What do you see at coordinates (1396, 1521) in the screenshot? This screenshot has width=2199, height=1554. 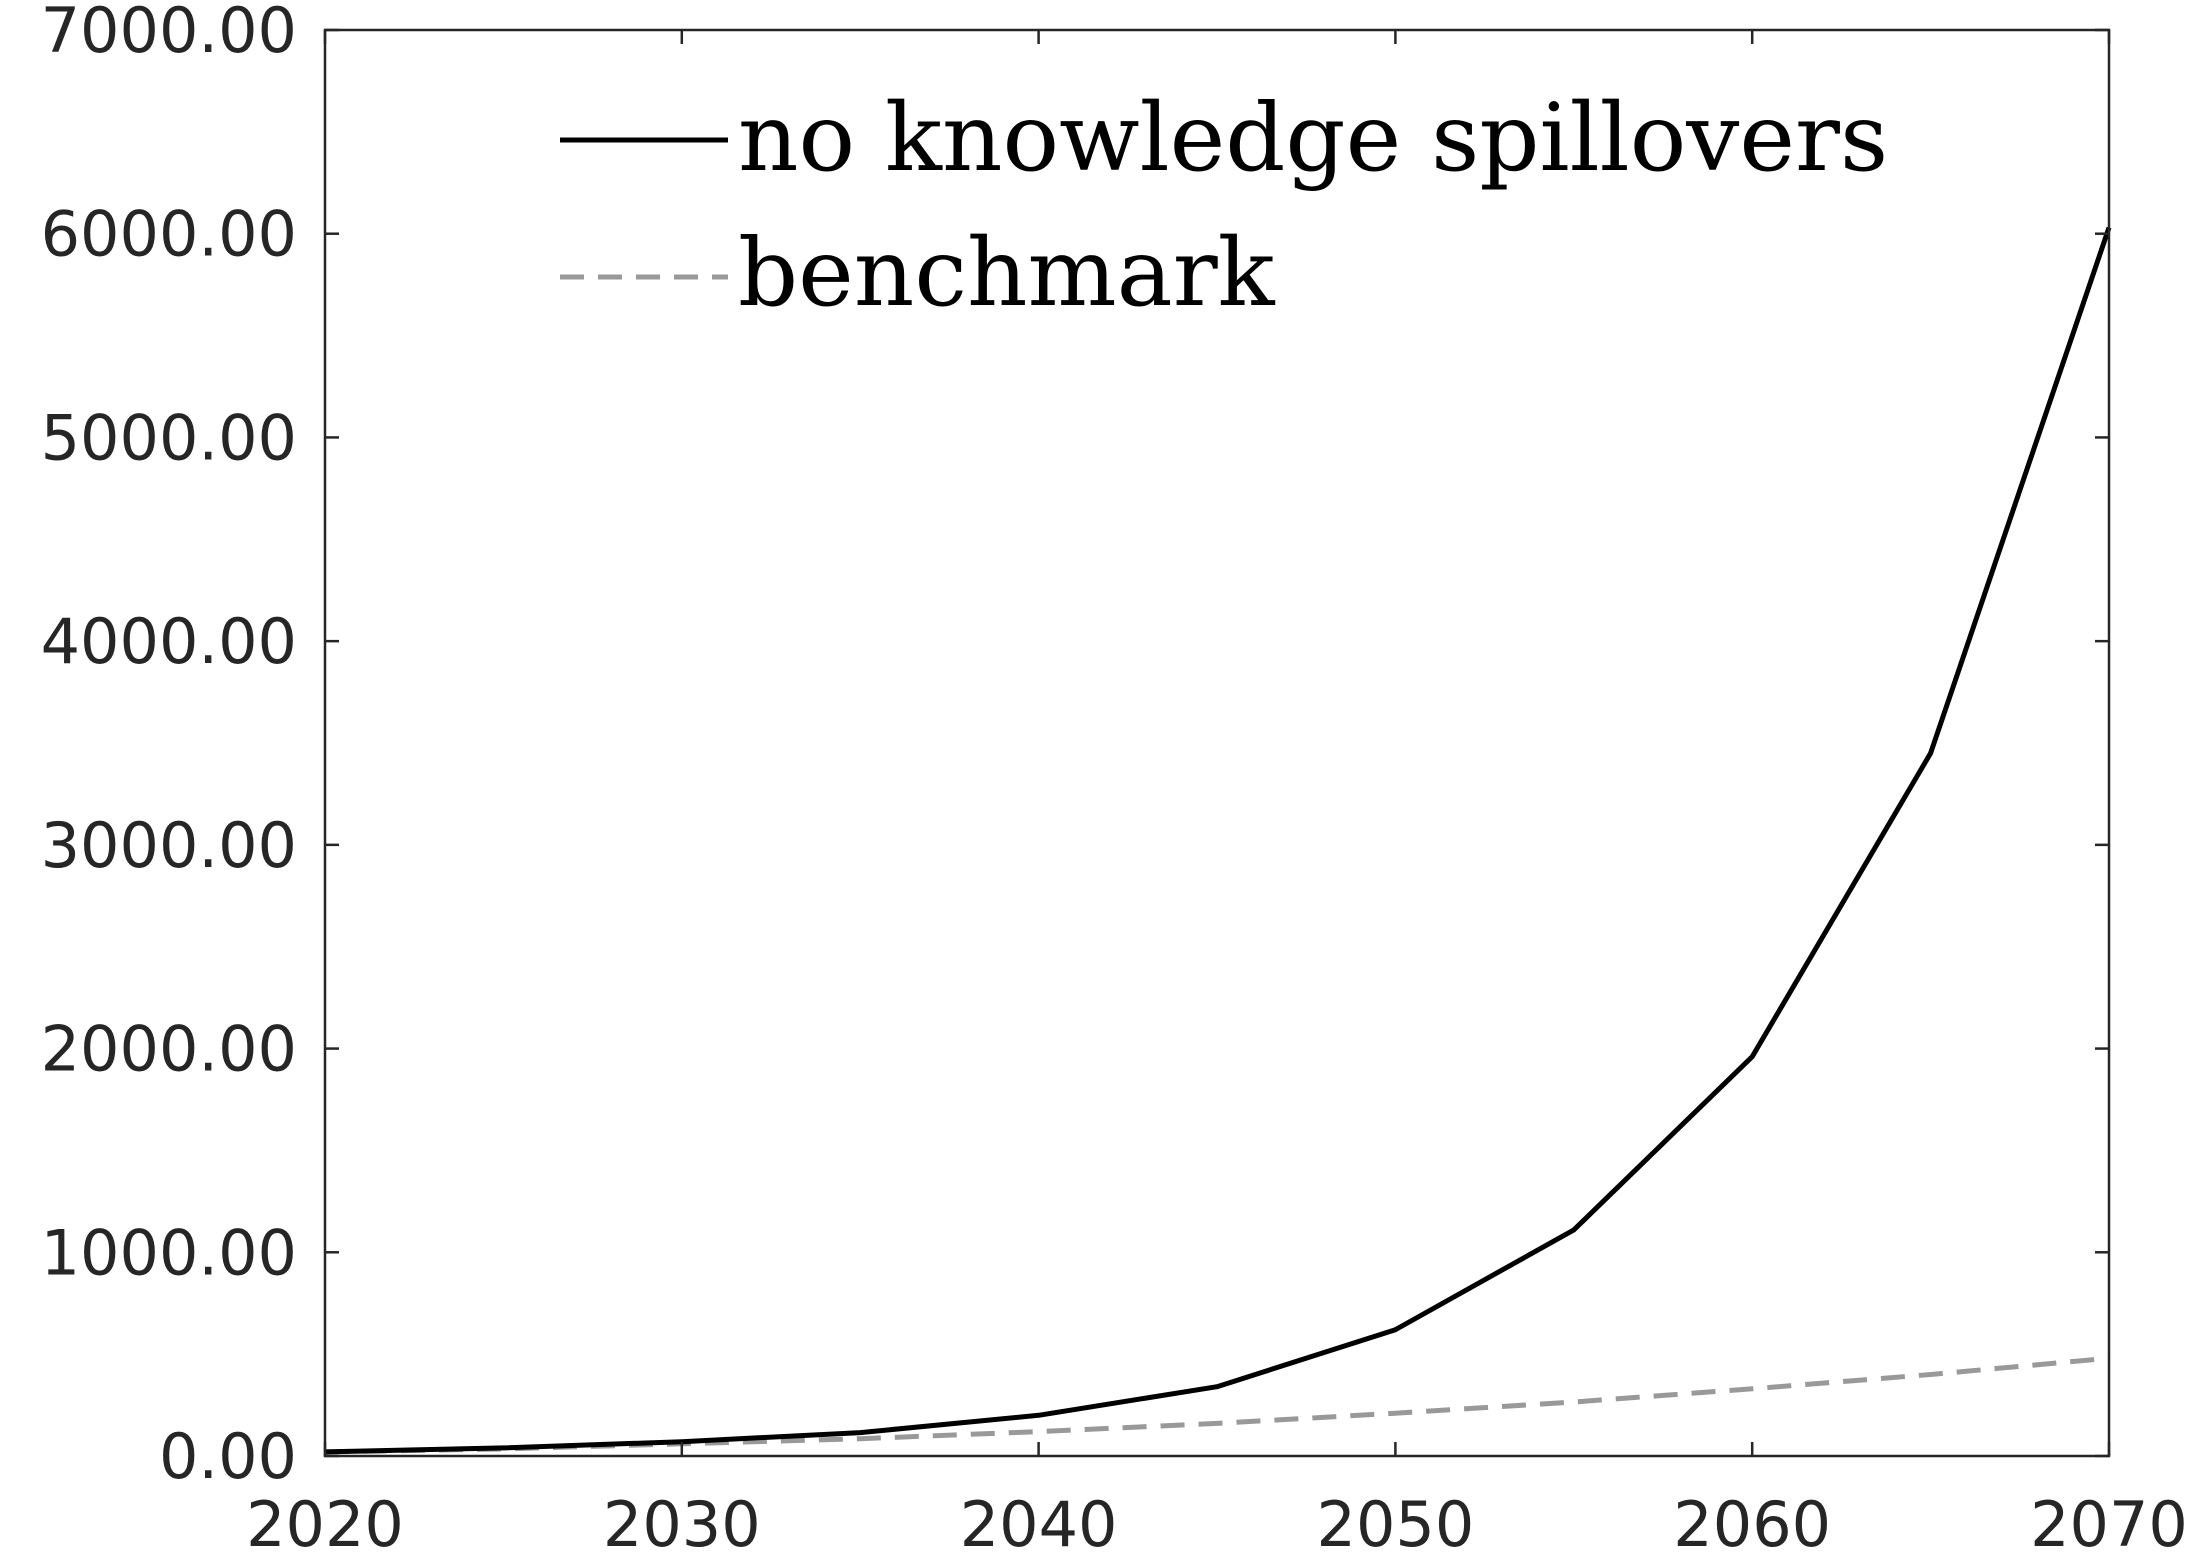 I see `x-tick-label: 2050` at bounding box center [1396, 1521].